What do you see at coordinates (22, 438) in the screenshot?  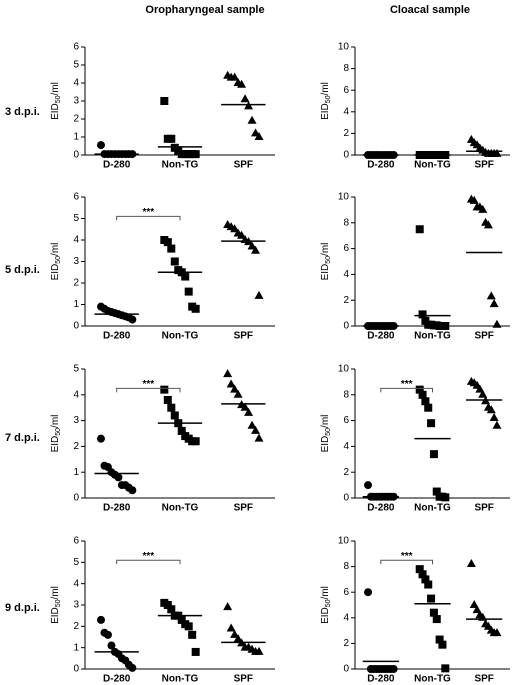 I see `row-label: 7 d.p.i.` at bounding box center [22, 438].